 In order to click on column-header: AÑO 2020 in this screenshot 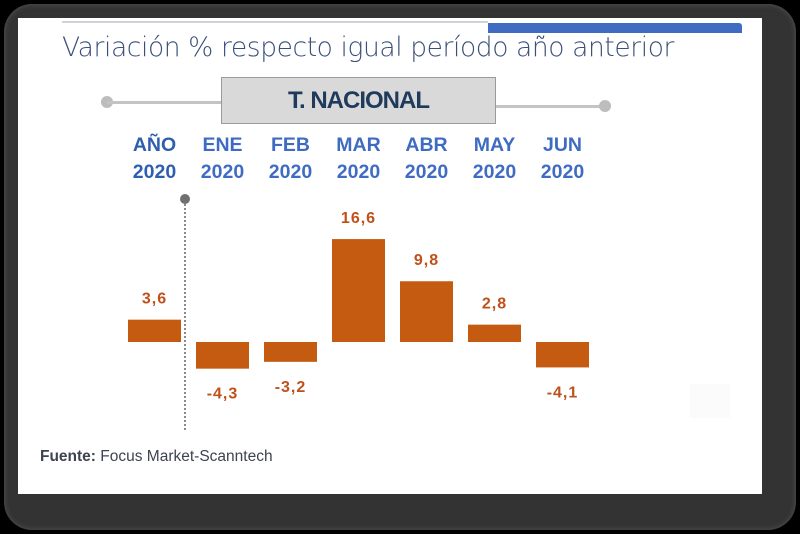, I will do `click(155, 159)`.